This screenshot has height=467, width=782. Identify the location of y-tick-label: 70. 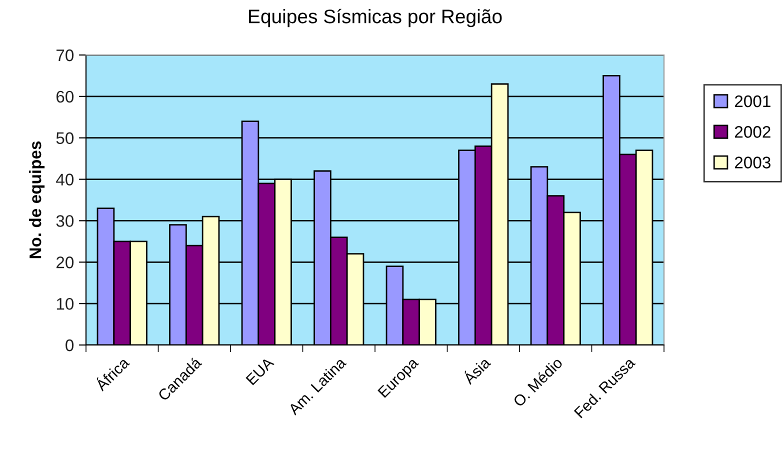
(65, 55).